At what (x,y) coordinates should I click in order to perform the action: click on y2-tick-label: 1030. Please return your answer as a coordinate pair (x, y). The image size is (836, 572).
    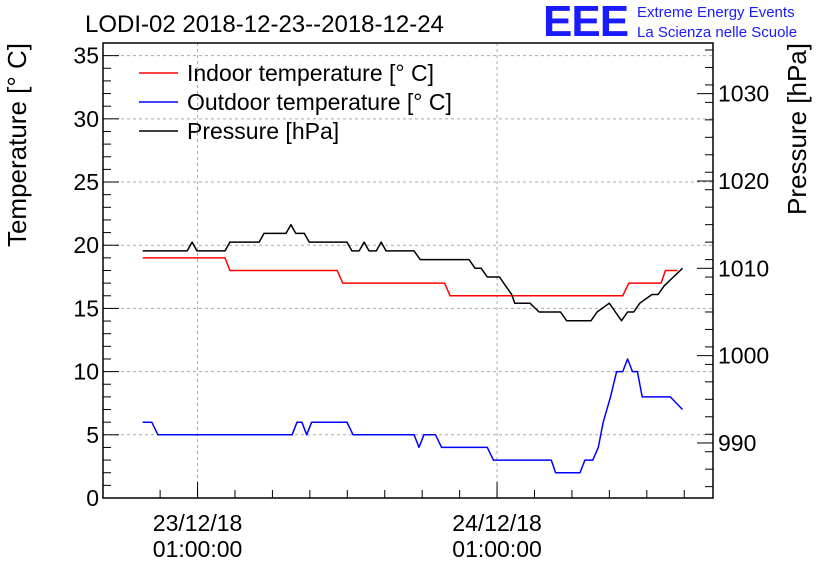
    Looking at the image, I should click on (743, 94).